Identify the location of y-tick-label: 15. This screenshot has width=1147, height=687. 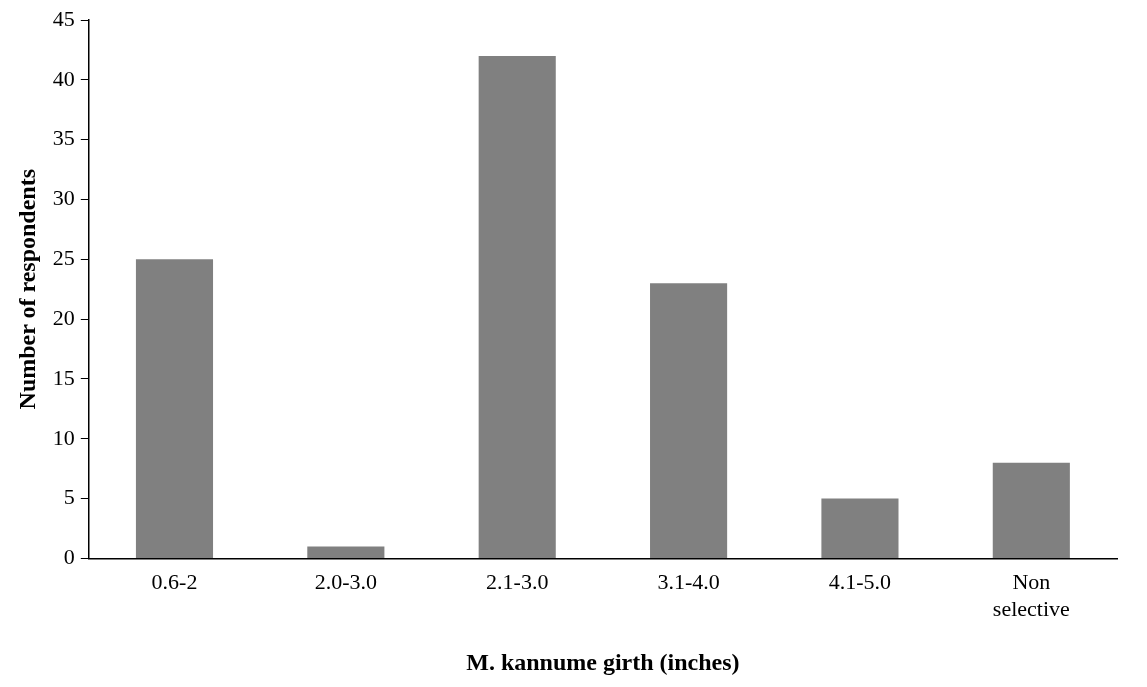
(63, 377).